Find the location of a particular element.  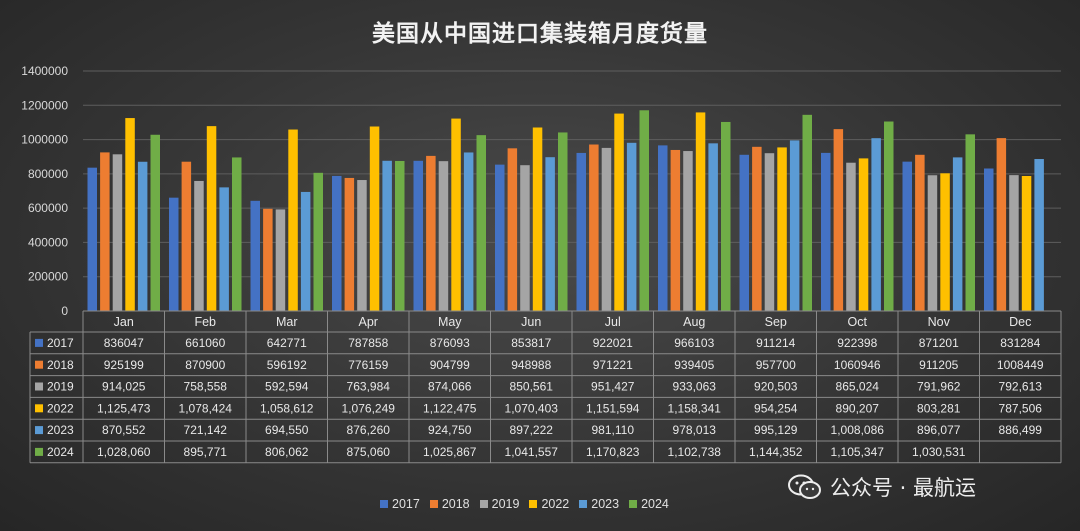

row-series-label: 2023 is located at coordinates (60, 430).